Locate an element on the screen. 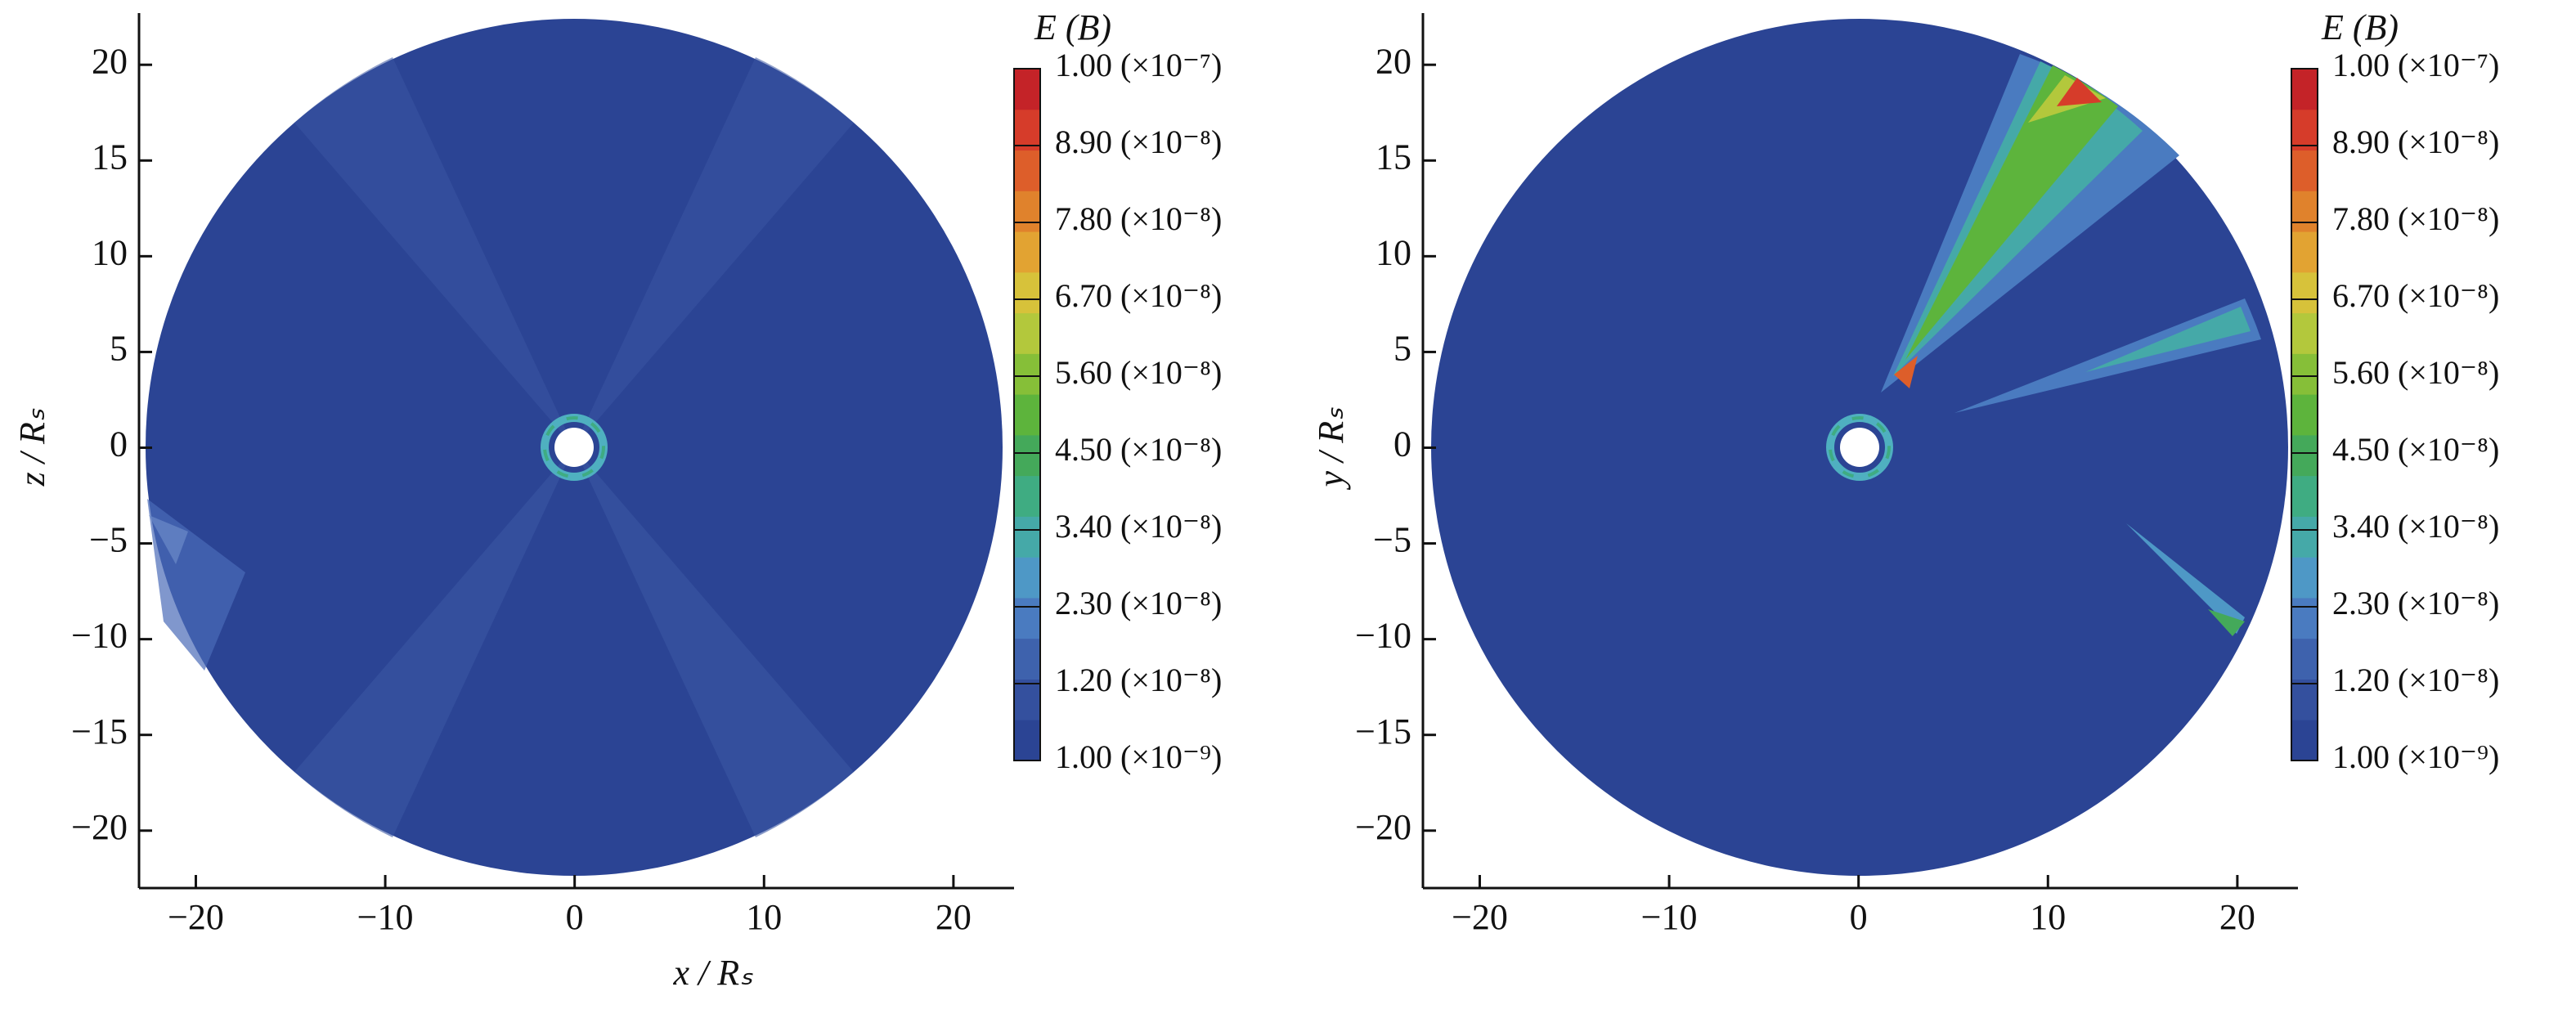 This screenshot has height=1014, width=2576. x-axis-label: x / Rₛ is located at coordinates (712, 973).